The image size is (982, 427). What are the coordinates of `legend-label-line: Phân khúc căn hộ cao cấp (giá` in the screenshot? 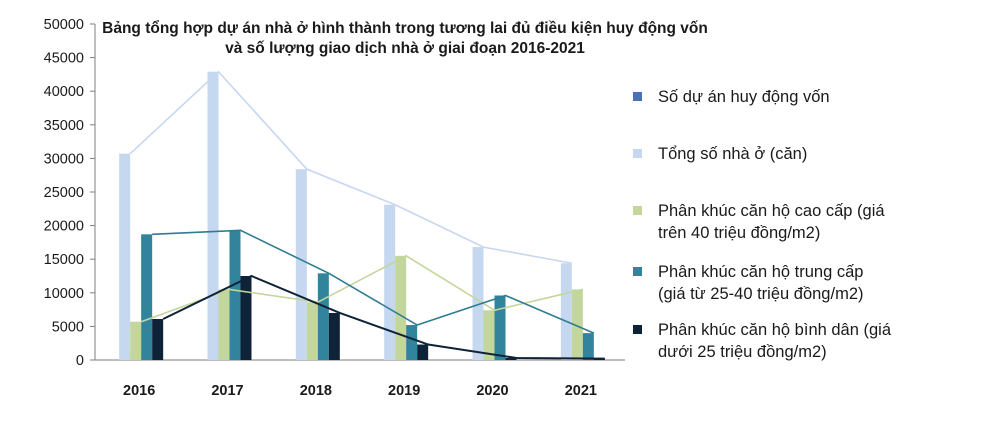 It's located at (771, 211).